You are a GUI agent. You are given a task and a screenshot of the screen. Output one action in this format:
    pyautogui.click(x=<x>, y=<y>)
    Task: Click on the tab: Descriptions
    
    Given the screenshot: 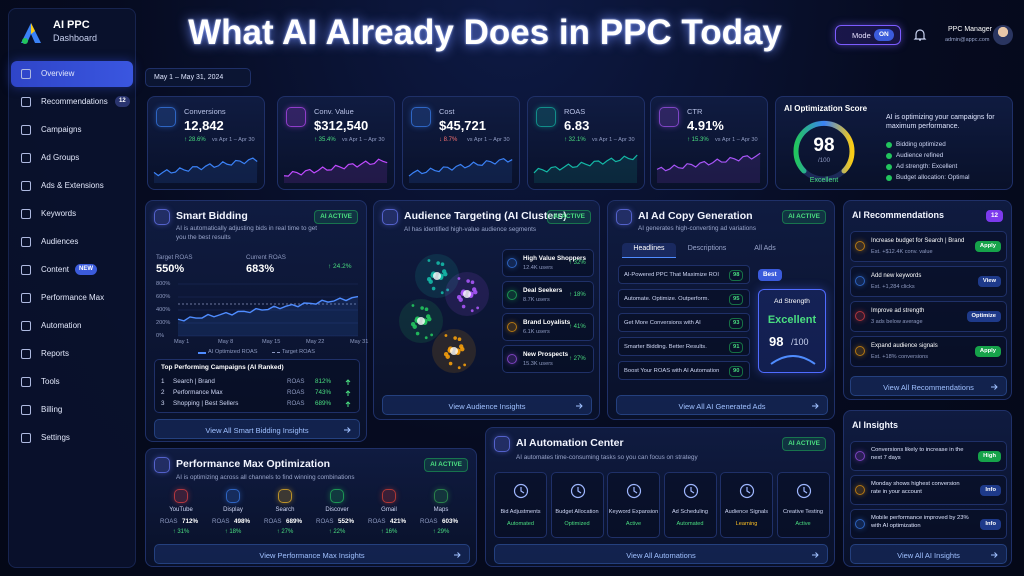 What is the action you would take?
    pyautogui.click(x=707, y=248)
    